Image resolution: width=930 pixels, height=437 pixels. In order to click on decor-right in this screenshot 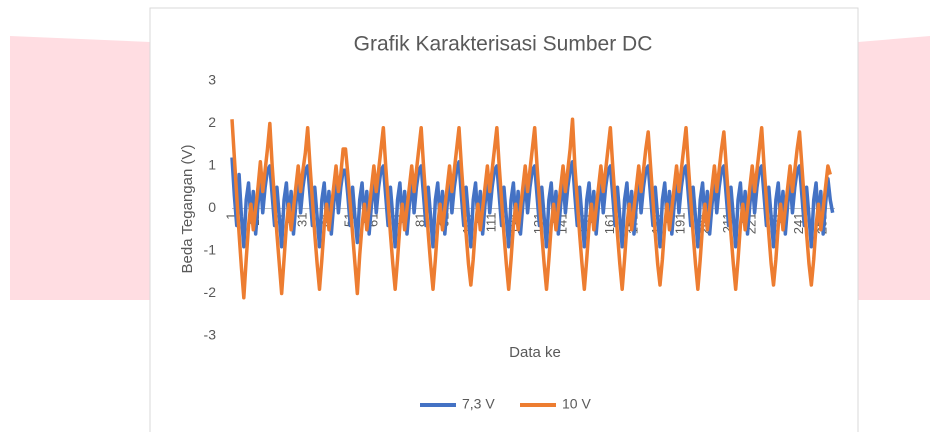, I will do `click(894, 168)`.